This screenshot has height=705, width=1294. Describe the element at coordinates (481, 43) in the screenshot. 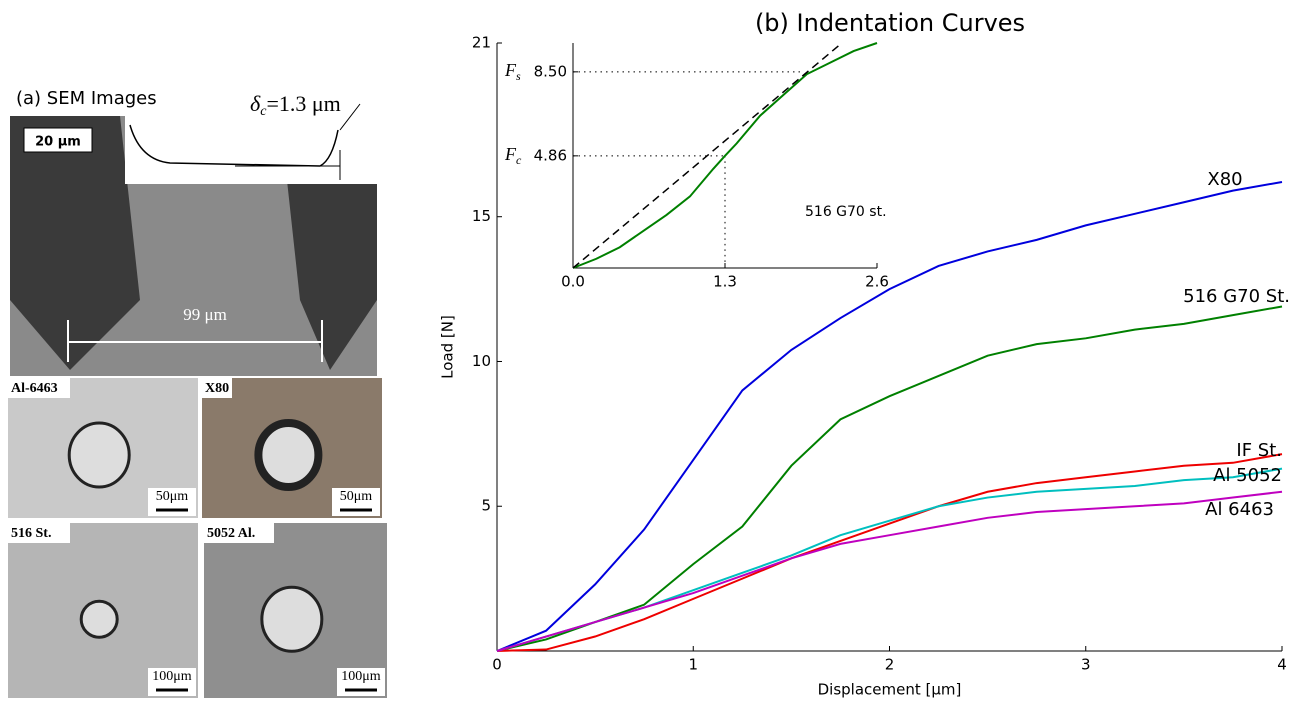

I see `y-tick-label: 21` at that location.